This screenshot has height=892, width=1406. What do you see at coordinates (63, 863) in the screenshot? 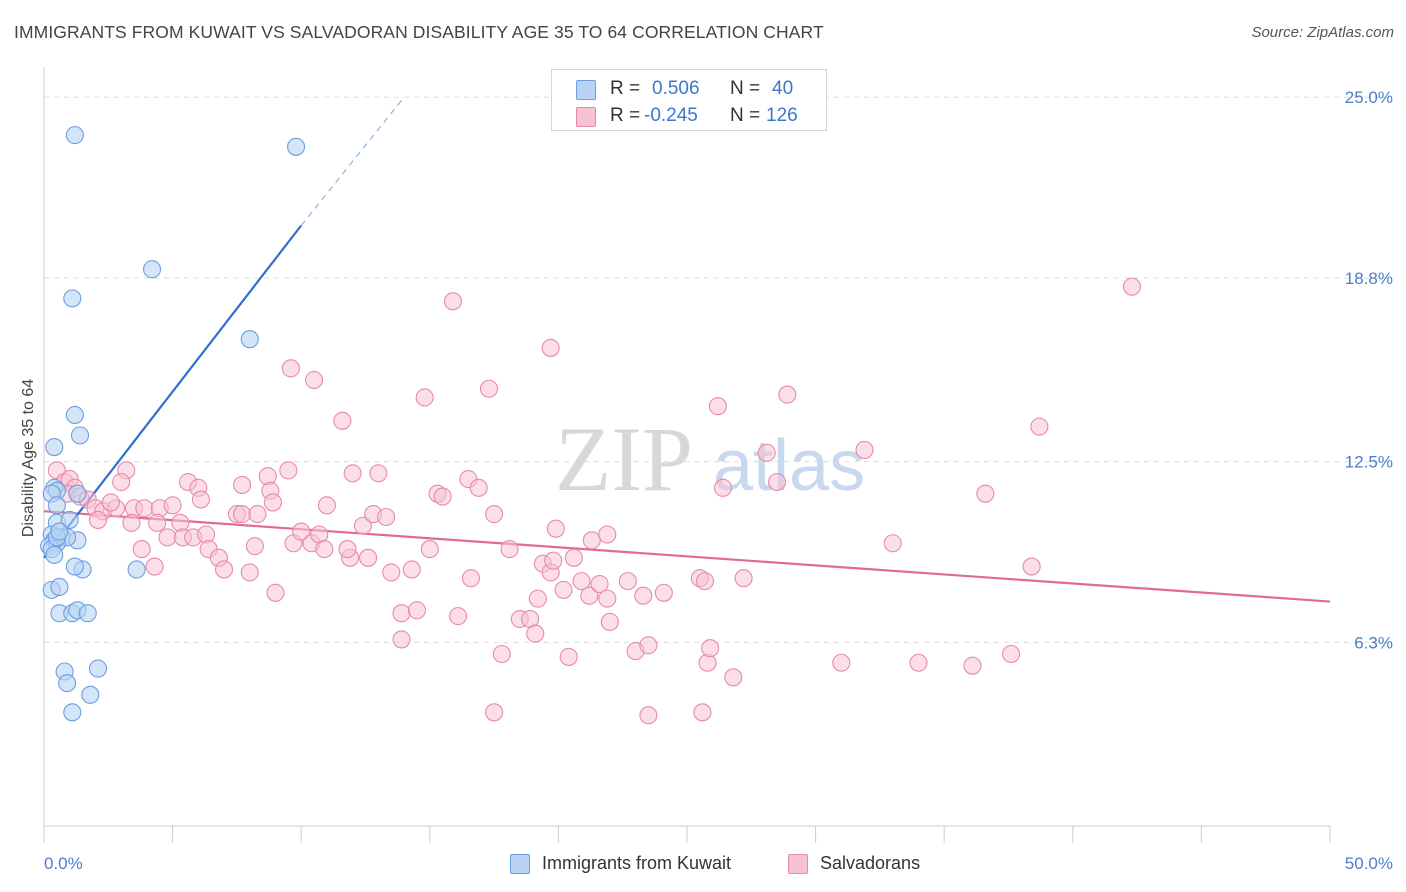
I see `x-tick-label: 0.0%` at bounding box center [63, 863].